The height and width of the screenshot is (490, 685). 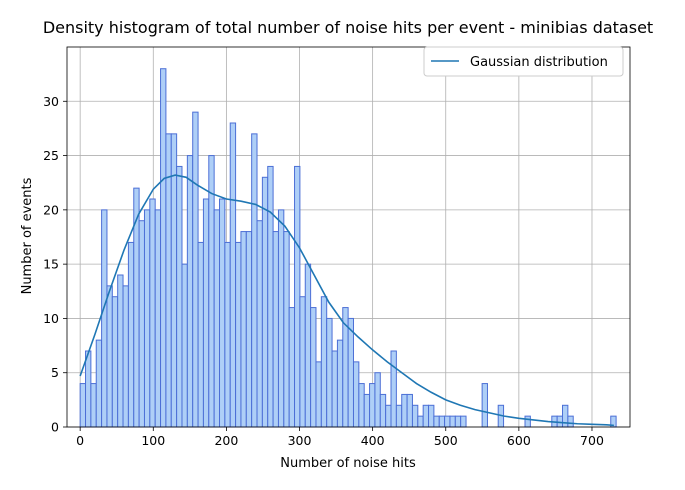 I want to click on x-tick-label: 0, so click(x=80, y=440).